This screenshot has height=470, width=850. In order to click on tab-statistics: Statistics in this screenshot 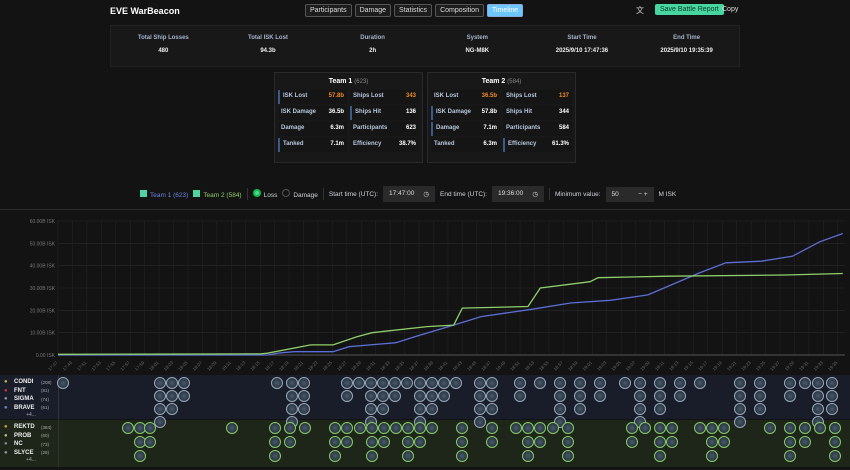, I will do `click(413, 10)`.